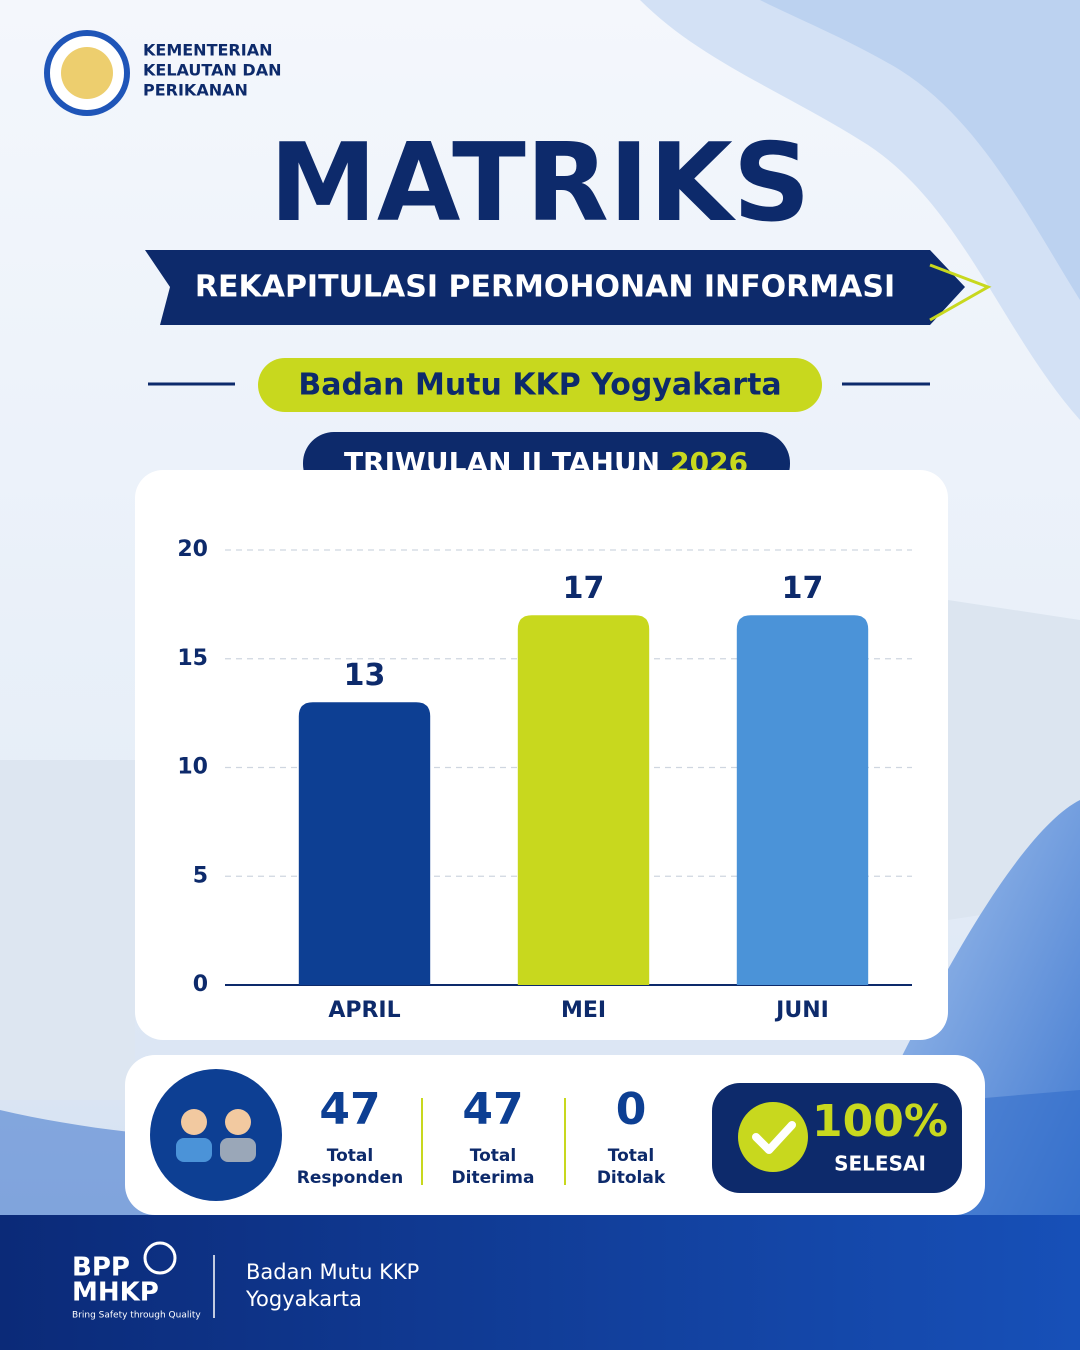 The height and width of the screenshot is (1350, 1080). Describe the element at coordinates (960, 292) in the screenshot. I see `ribbon-accent` at that location.